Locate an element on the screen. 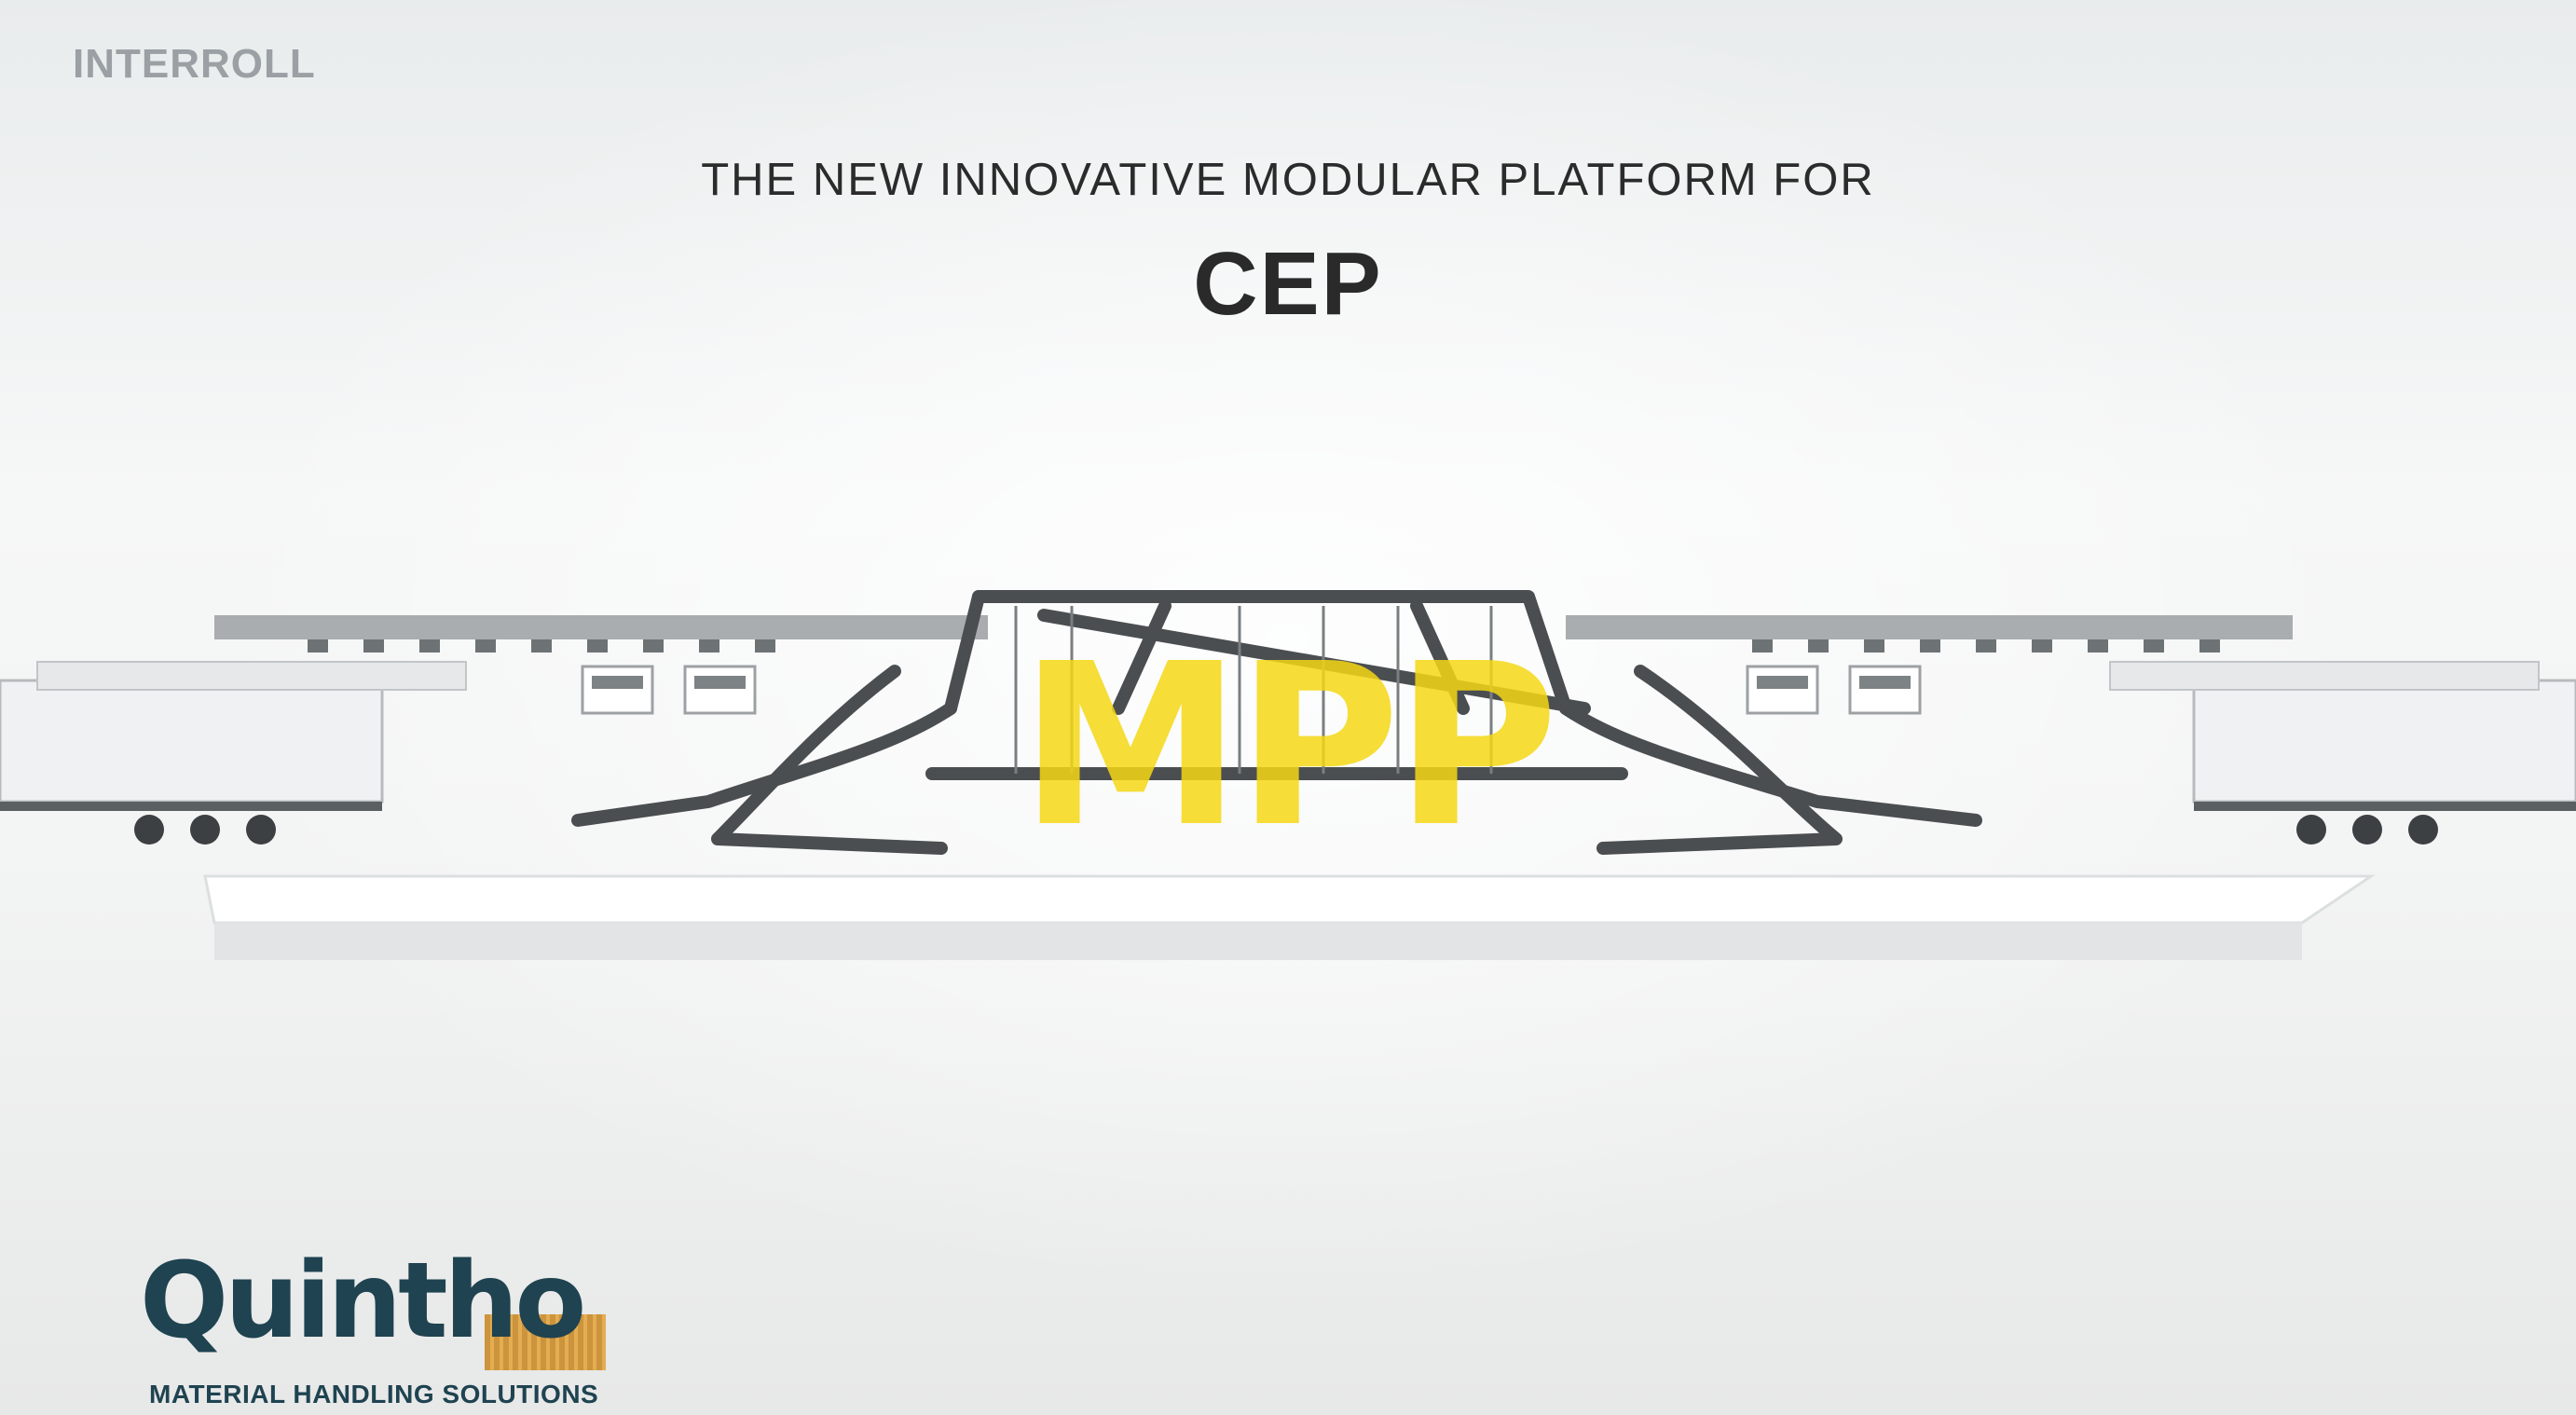 Image resolution: width=2576 pixels, height=1415 pixels. dock-doors-left is located at coordinates (541, 646).